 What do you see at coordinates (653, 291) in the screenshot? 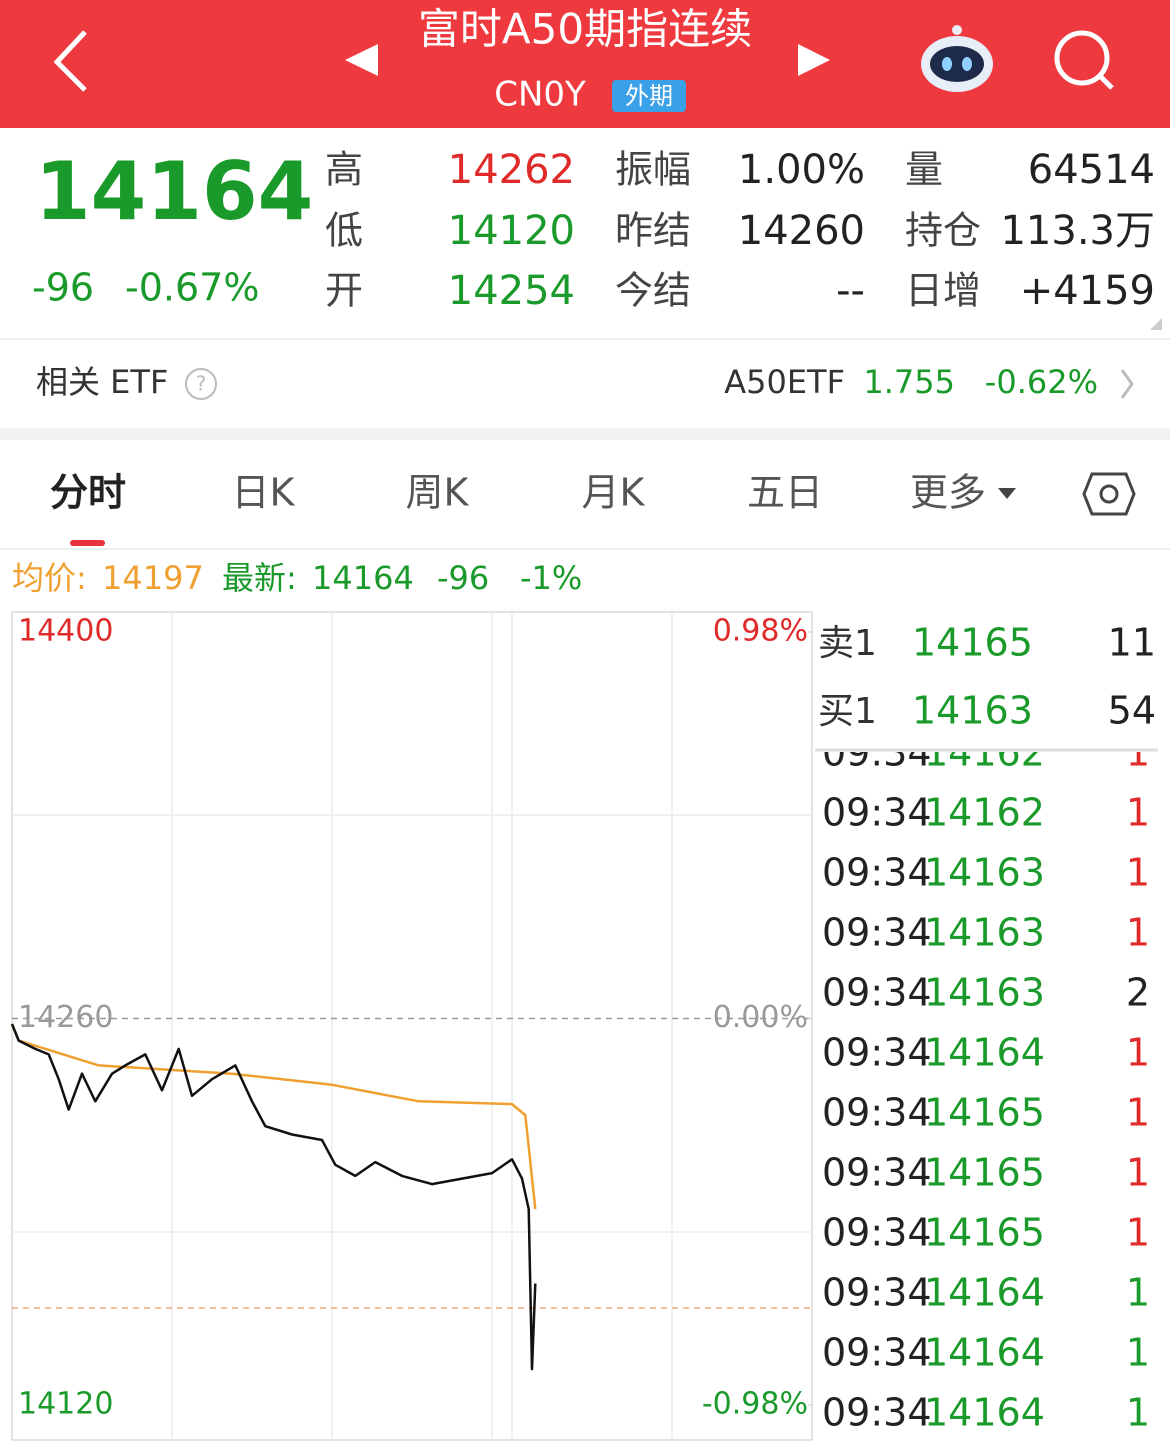
I see `stat-label: 今结` at bounding box center [653, 291].